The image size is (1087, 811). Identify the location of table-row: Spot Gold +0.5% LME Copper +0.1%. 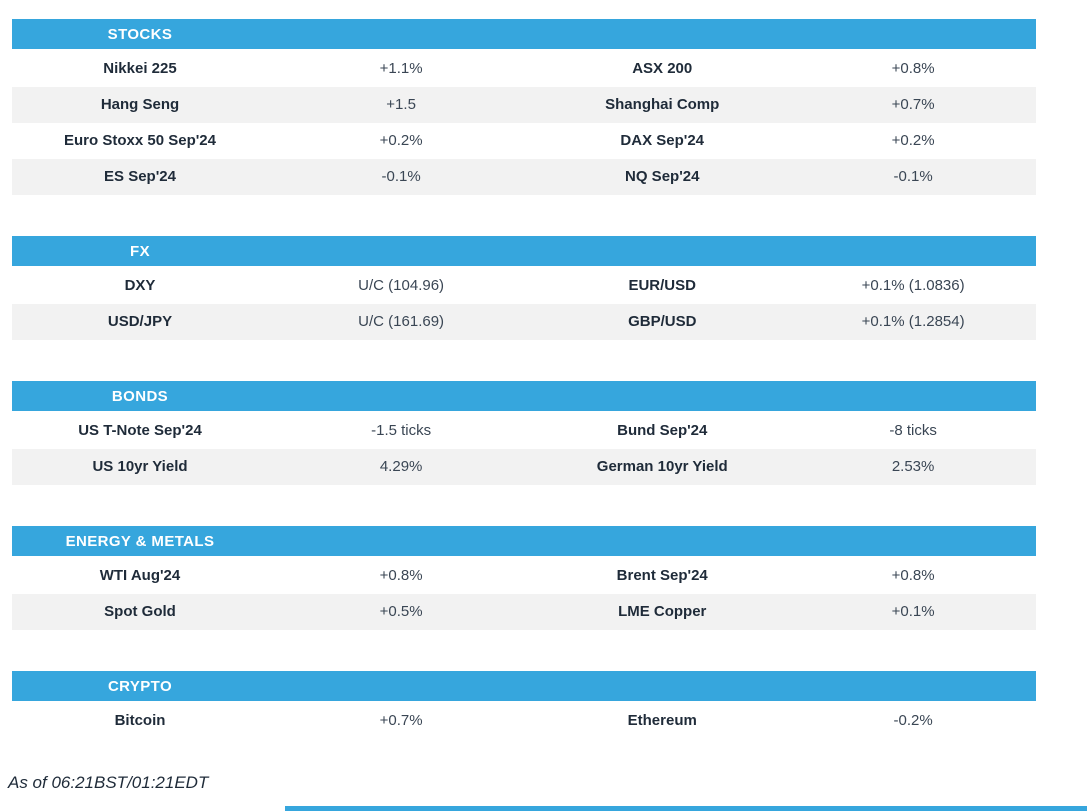
(524, 612).